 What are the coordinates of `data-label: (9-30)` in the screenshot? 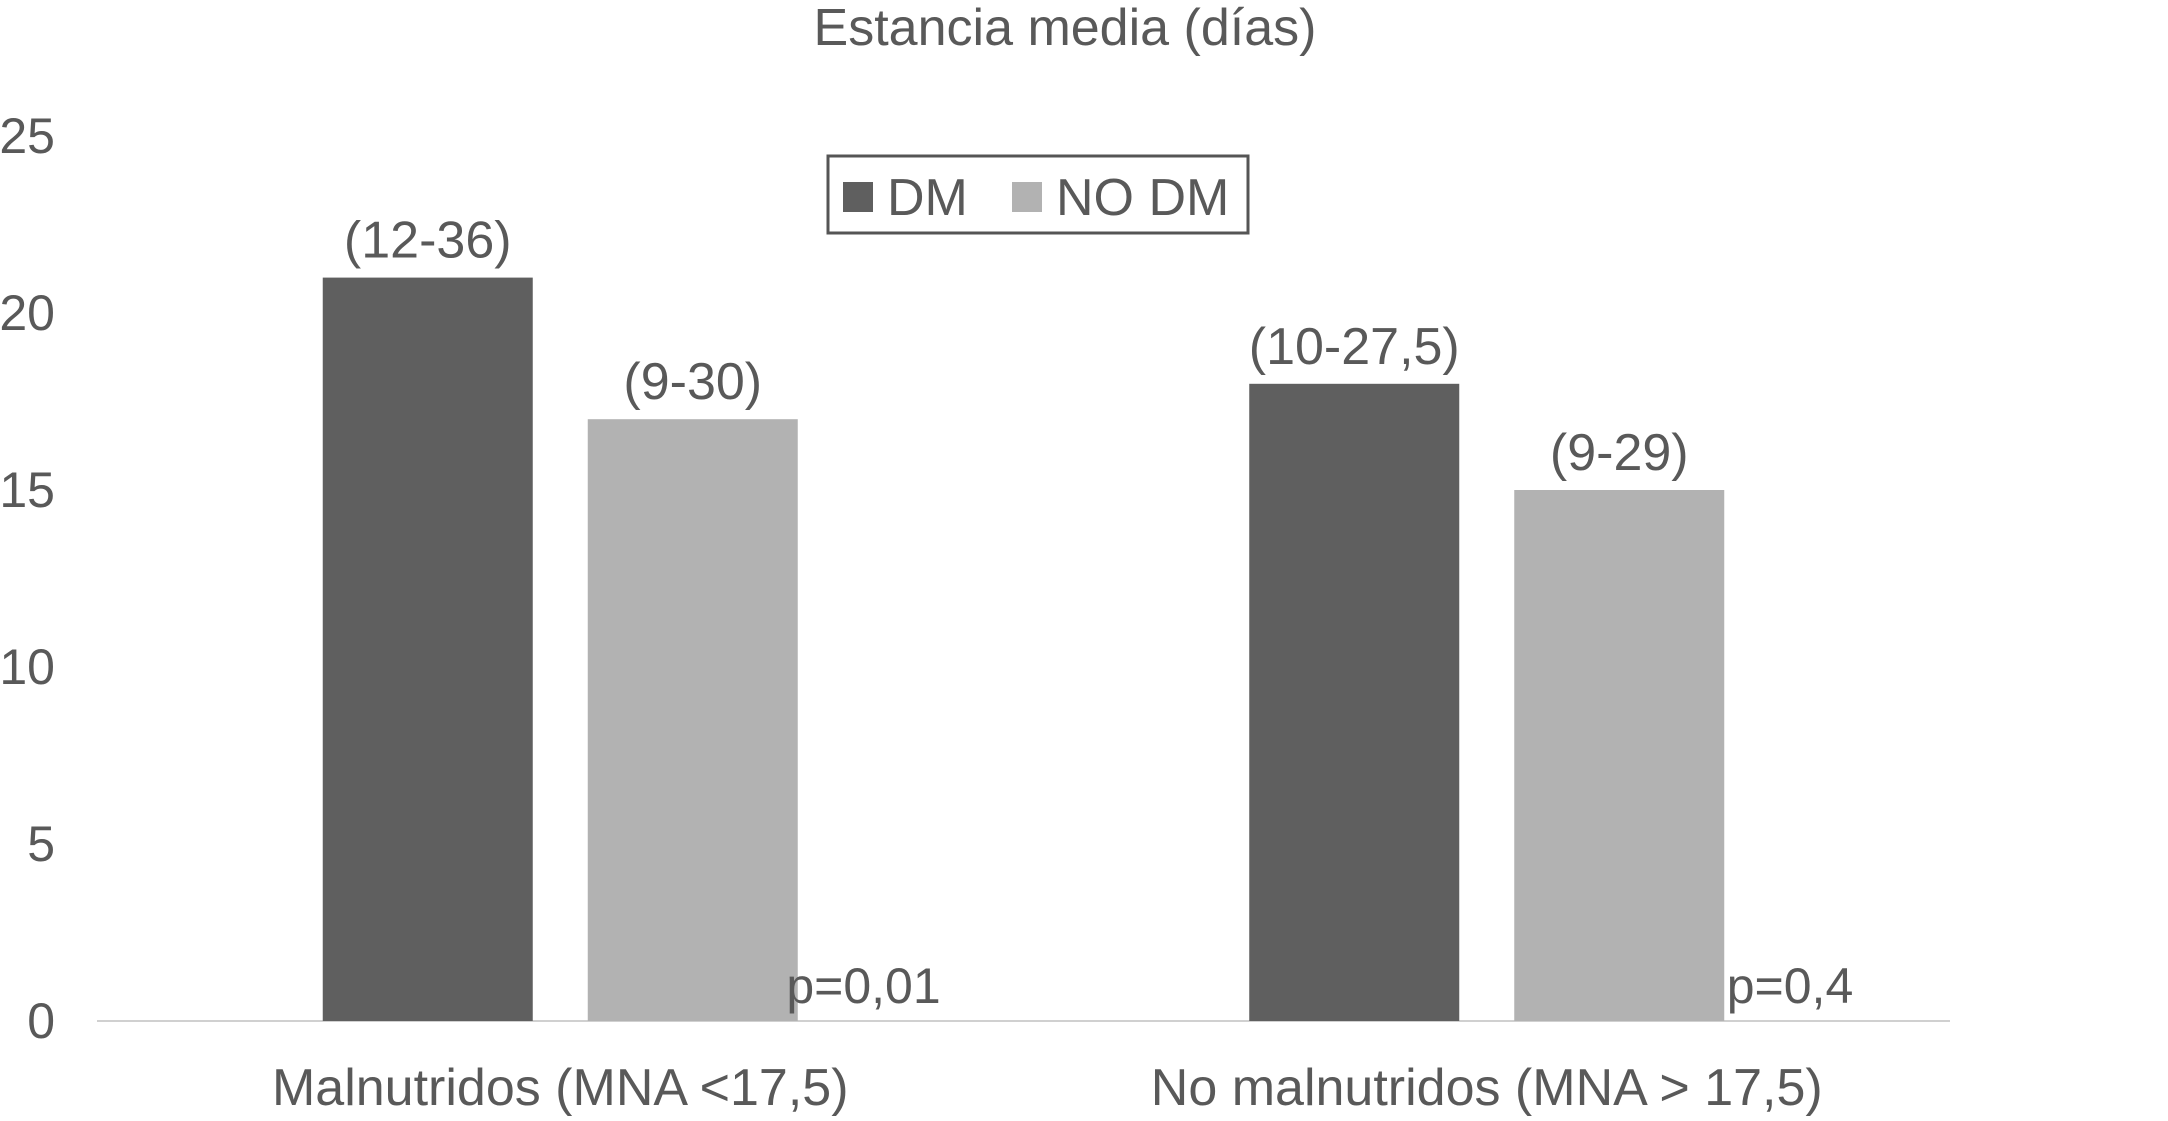 It's located at (692, 382).